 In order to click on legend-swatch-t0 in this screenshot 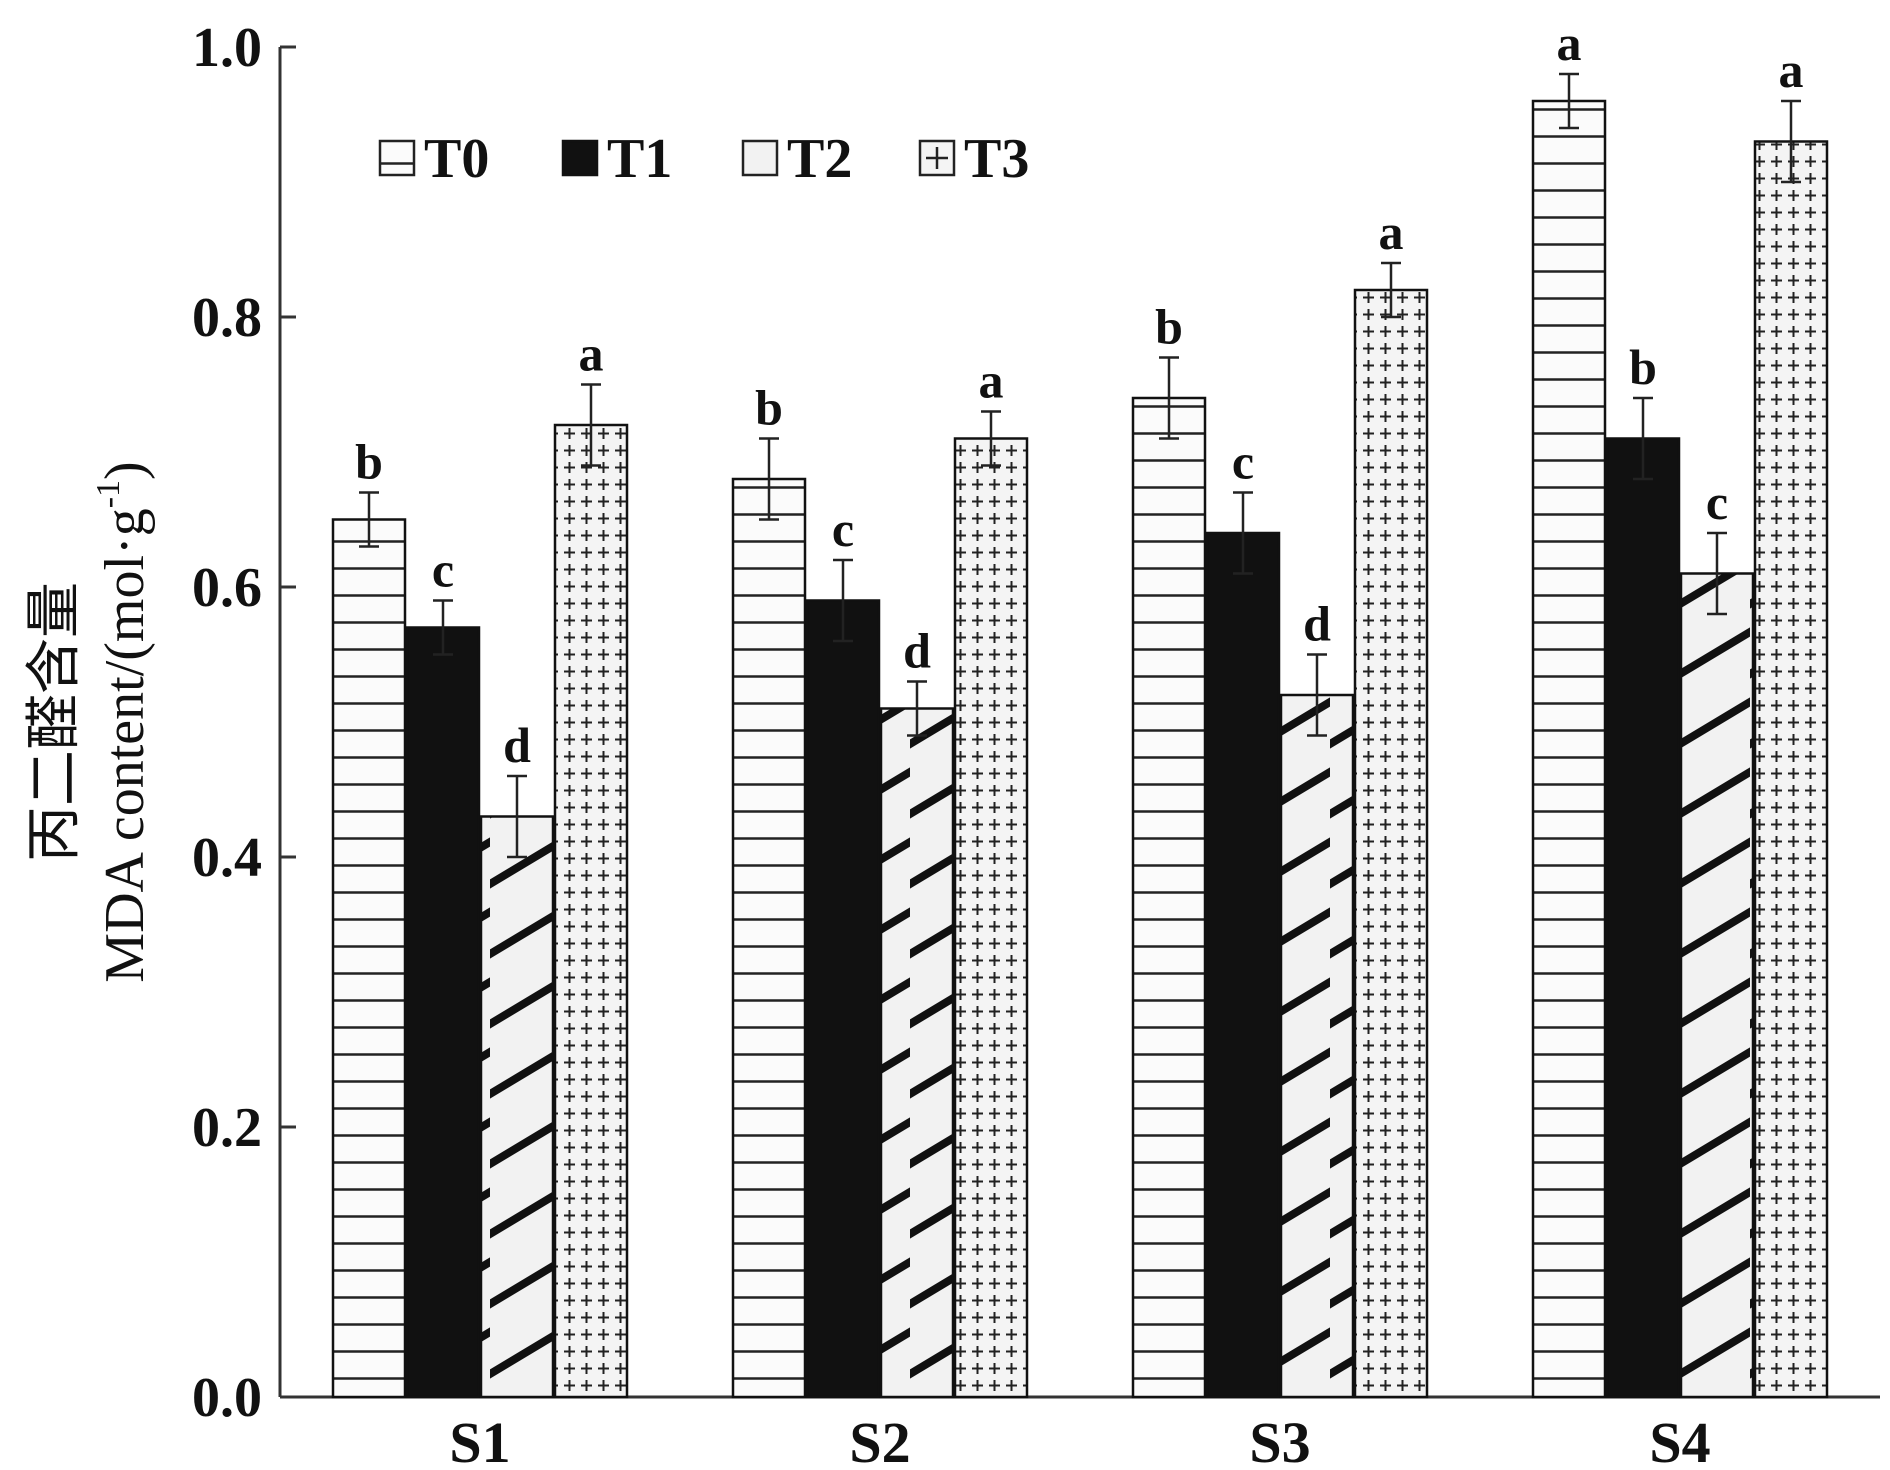, I will do `click(397, 158)`.